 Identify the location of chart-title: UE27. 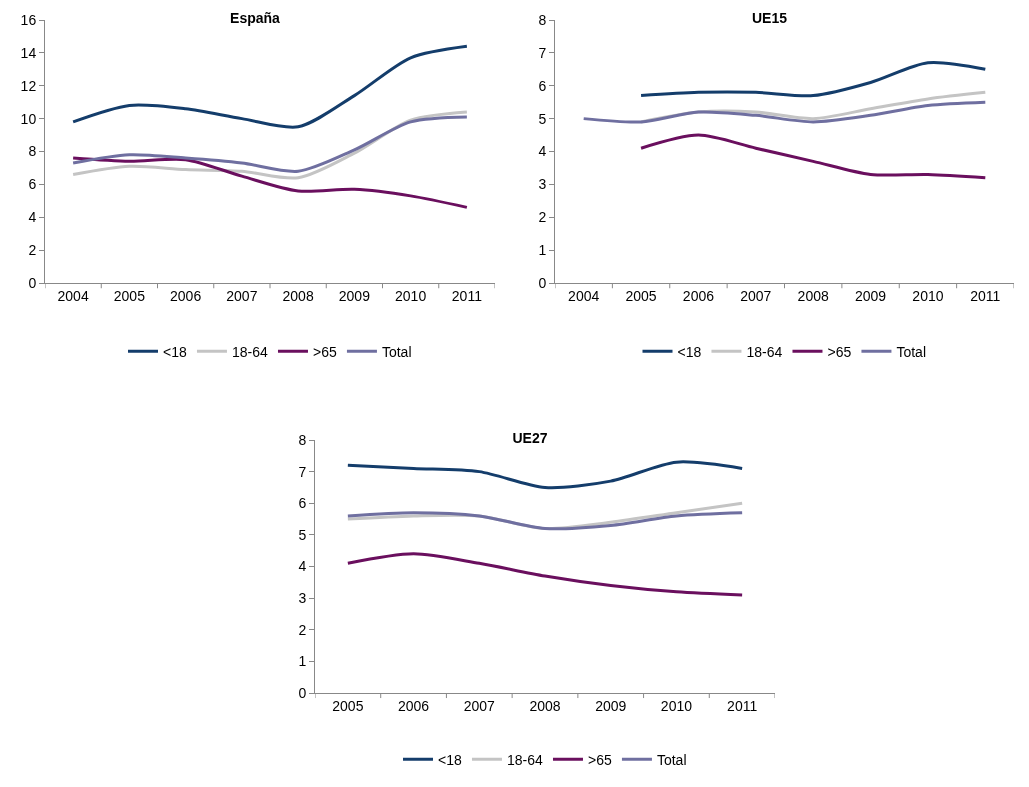
(530, 437).